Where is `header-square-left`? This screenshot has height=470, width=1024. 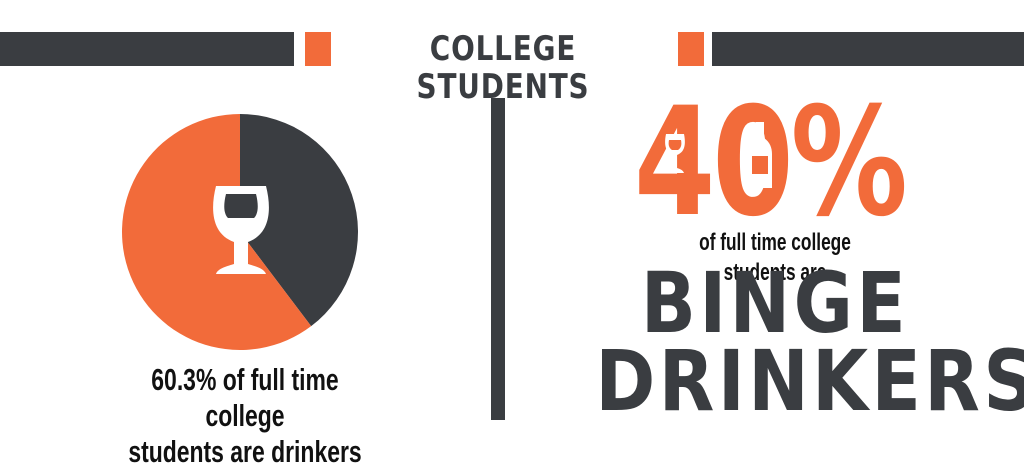 header-square-left is located at coordinates (318, 49).